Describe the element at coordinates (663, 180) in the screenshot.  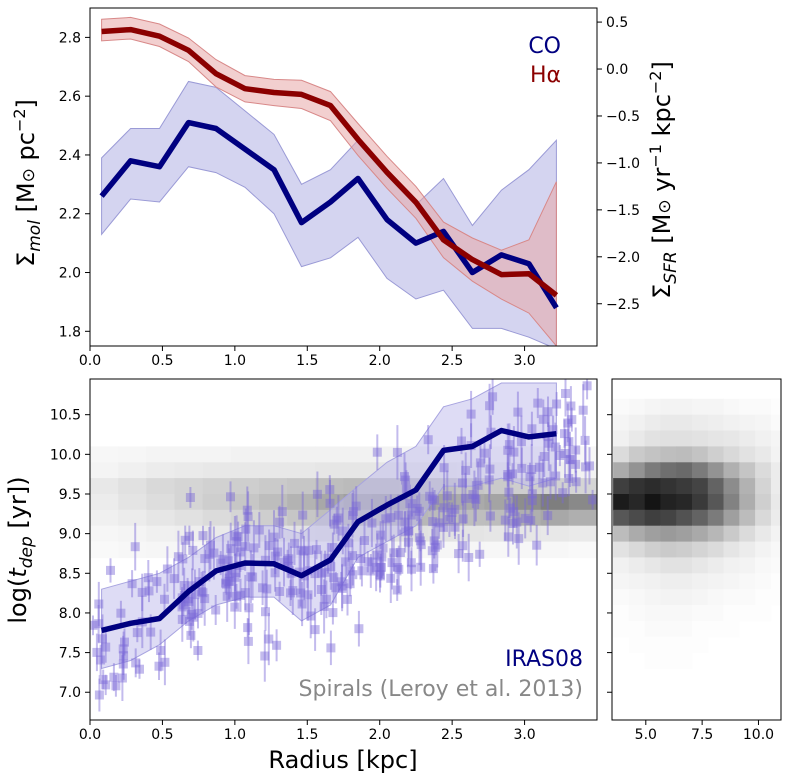
I see `top-right-ylabel: ΣSFR [M⊙ yr−1 kpc−2]` at that location.